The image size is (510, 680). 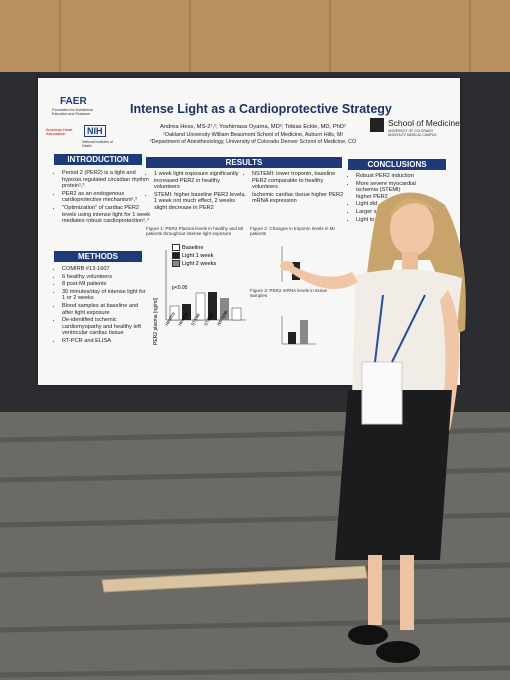 I want to click on annotation: p<0.05, so click(x=180, y=288).